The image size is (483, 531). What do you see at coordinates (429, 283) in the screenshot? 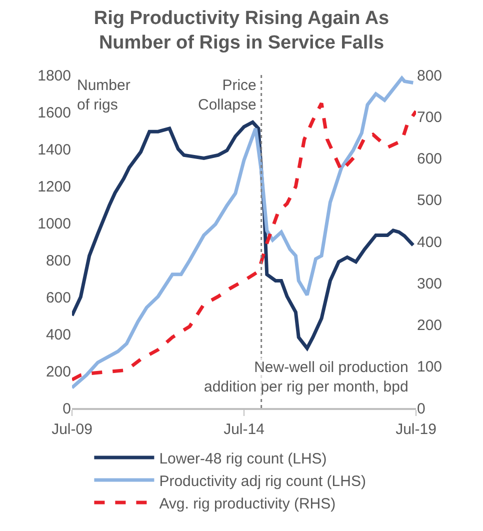
I see `y2-tick-label: 300` at bounding box center [429, 283].